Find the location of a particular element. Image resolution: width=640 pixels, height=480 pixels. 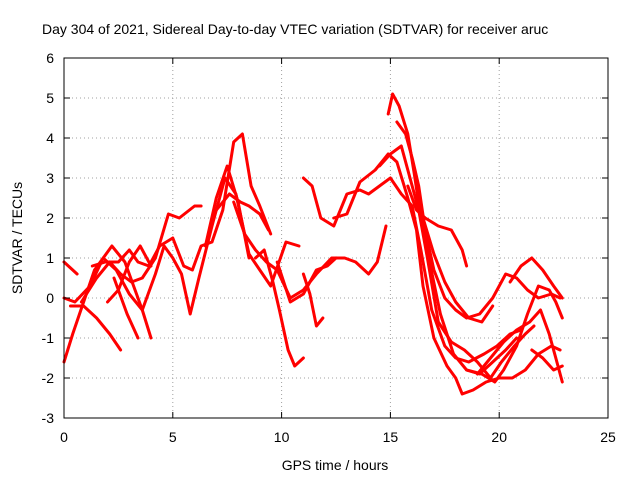

x-tick-label: 15 is located at coordinates (391, 437).